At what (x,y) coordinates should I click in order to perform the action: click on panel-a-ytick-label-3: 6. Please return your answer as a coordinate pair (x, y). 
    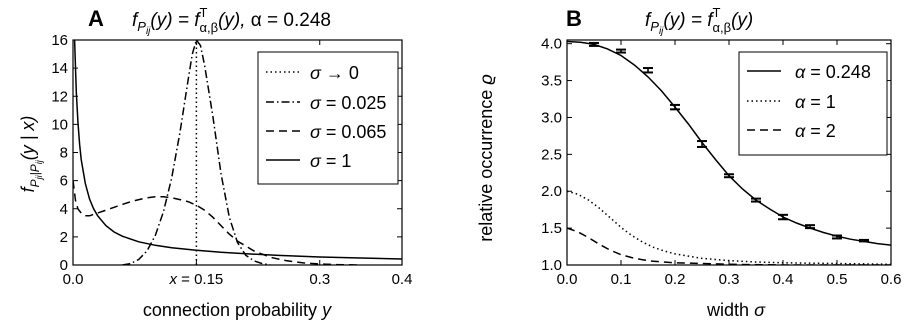
    Looking at the image, I should click on (64, 181).